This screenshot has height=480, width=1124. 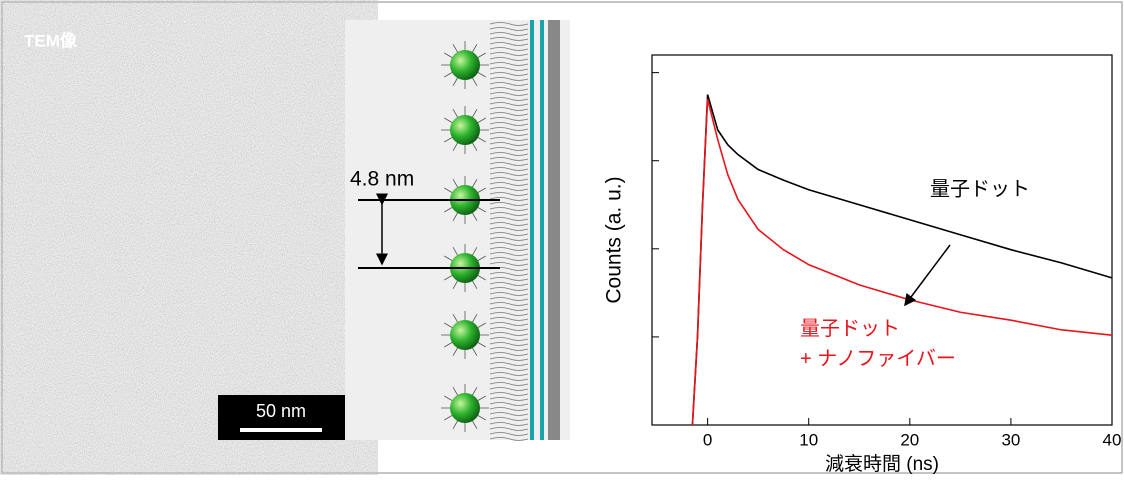 What do you see at coordinates (882, 464) in the screenshot?
I see `x-axis-label: 減衰時間 (ns)` at bounding box center [882, 464].